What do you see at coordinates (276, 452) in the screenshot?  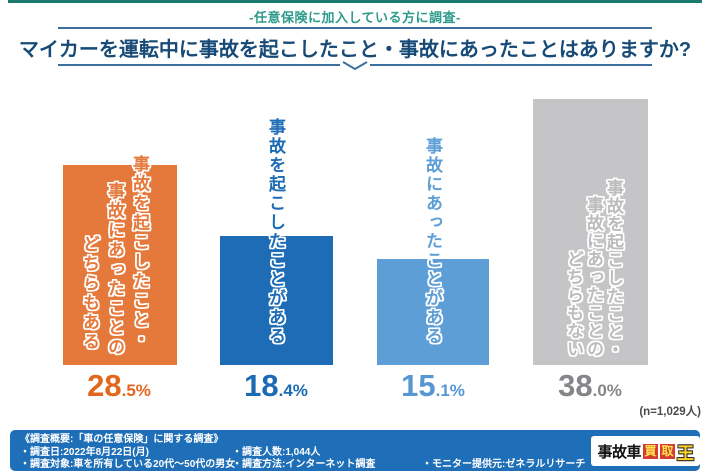 I see `survey-count: ・調査人数:1,044人` at bounding box center [276, 452].